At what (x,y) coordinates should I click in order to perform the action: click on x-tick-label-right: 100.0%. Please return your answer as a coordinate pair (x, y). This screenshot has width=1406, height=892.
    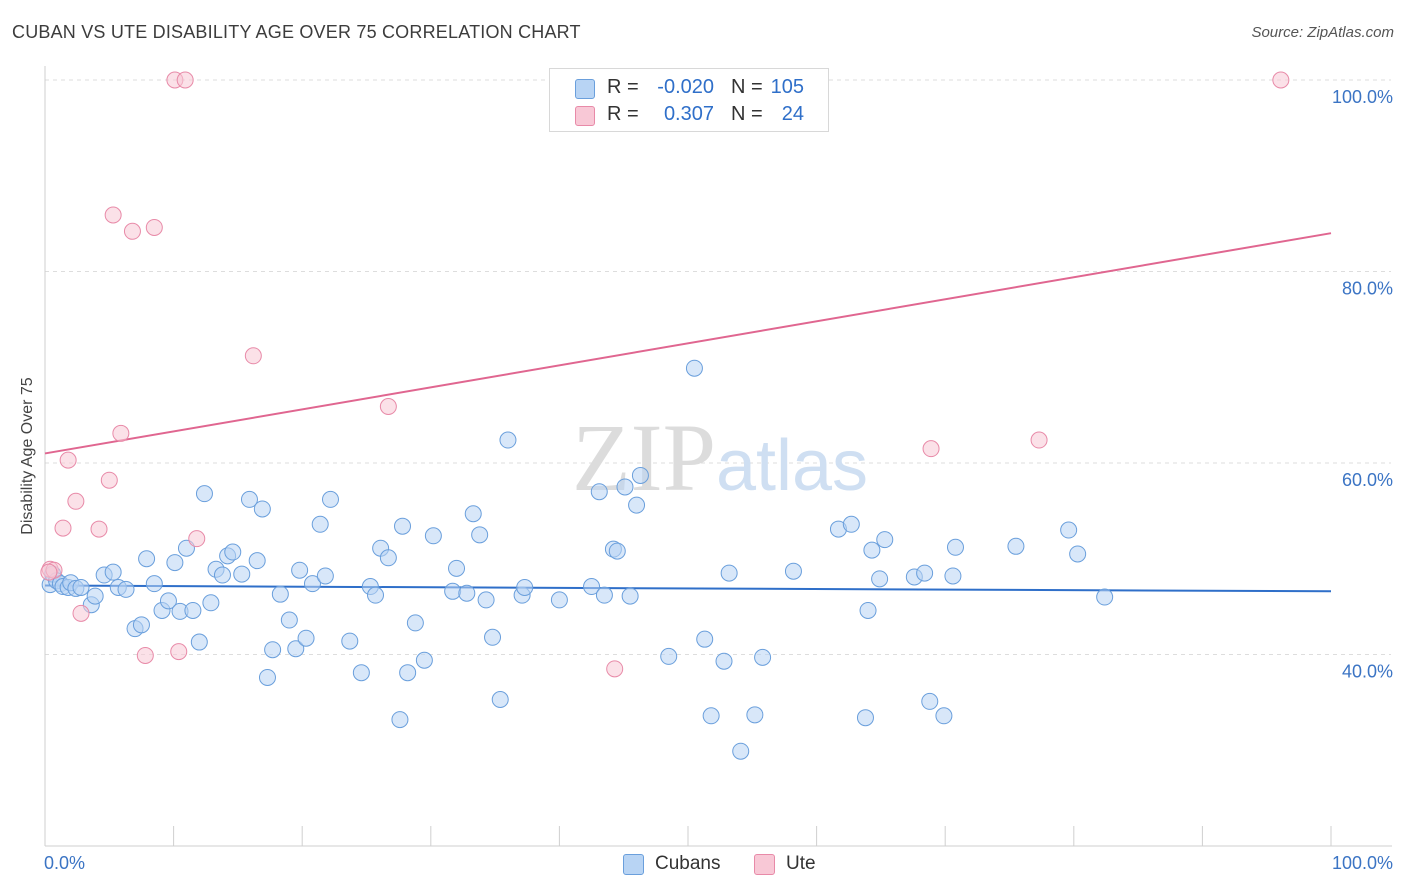
    Looking at the image, I should click on (1362, 863).